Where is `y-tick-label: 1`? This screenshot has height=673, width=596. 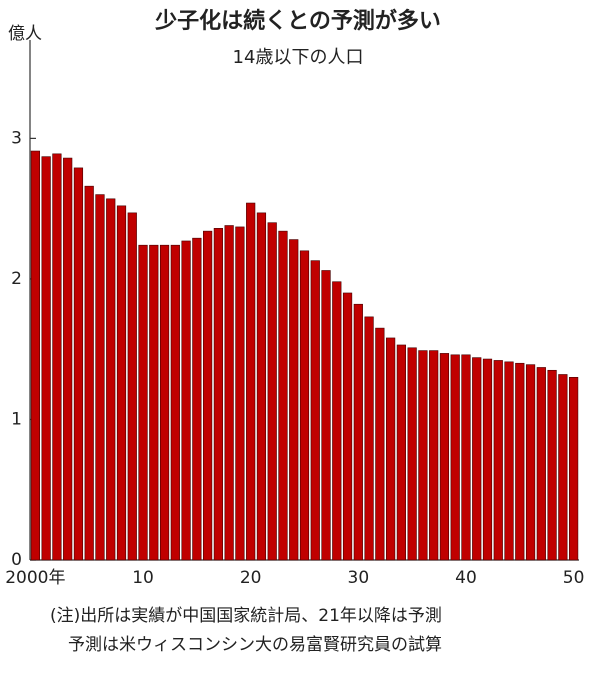 y-tick-label: 1 is located at coordinates (16, 419).